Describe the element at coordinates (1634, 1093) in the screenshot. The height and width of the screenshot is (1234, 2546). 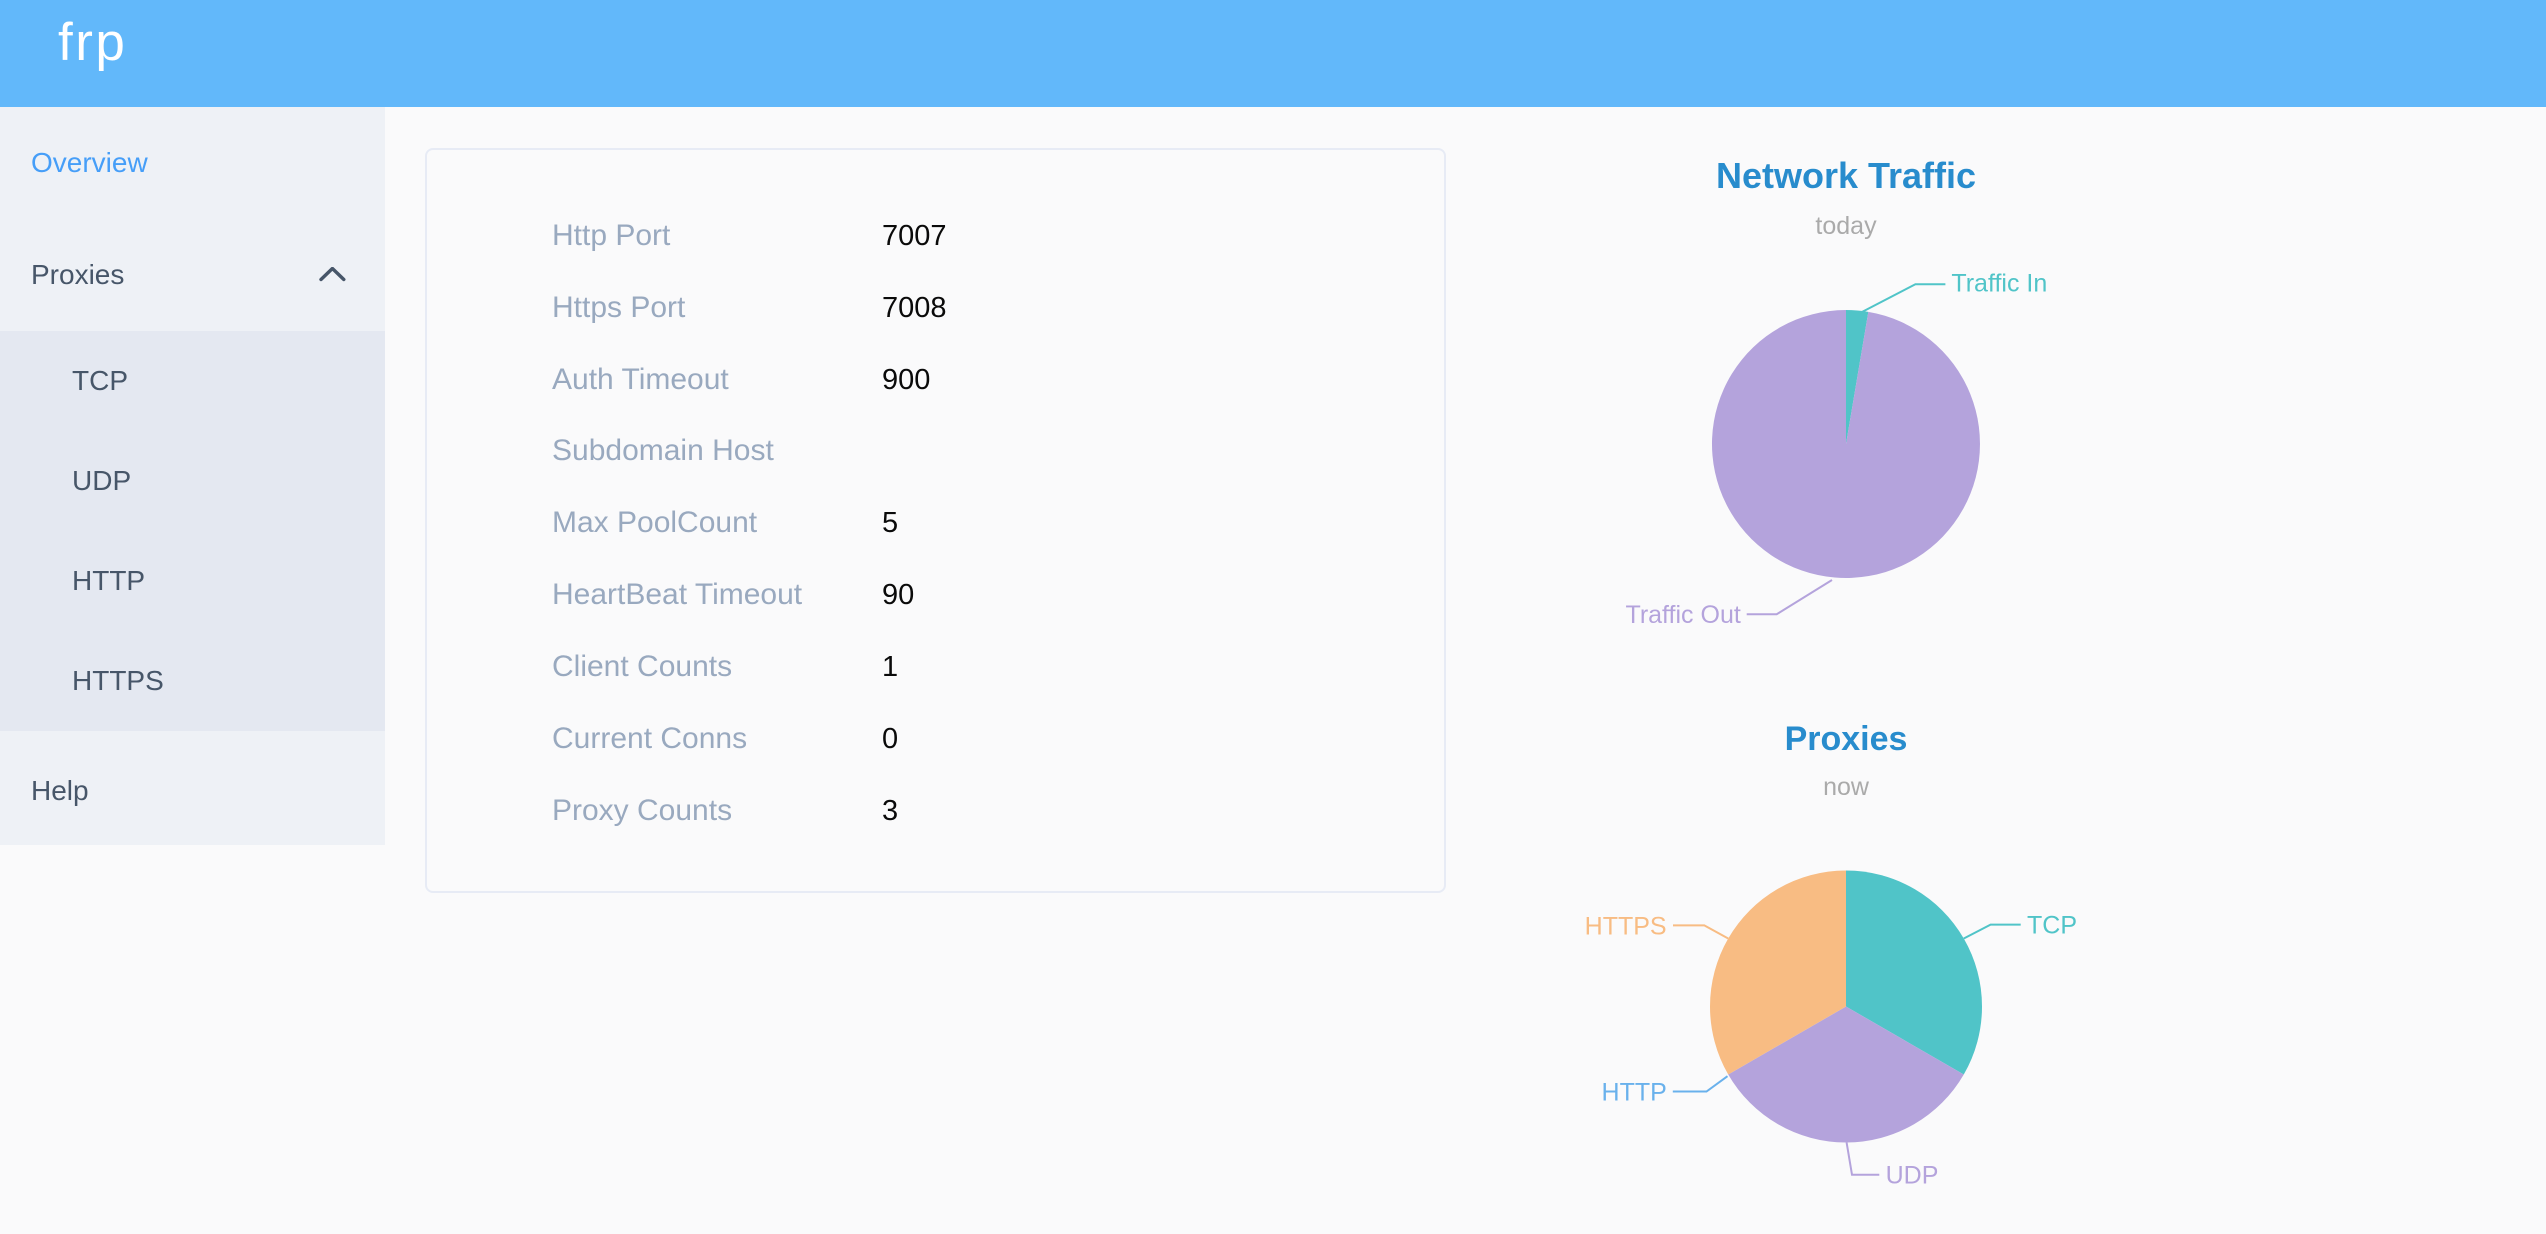
I see `svg-text: HTTP` at that location.